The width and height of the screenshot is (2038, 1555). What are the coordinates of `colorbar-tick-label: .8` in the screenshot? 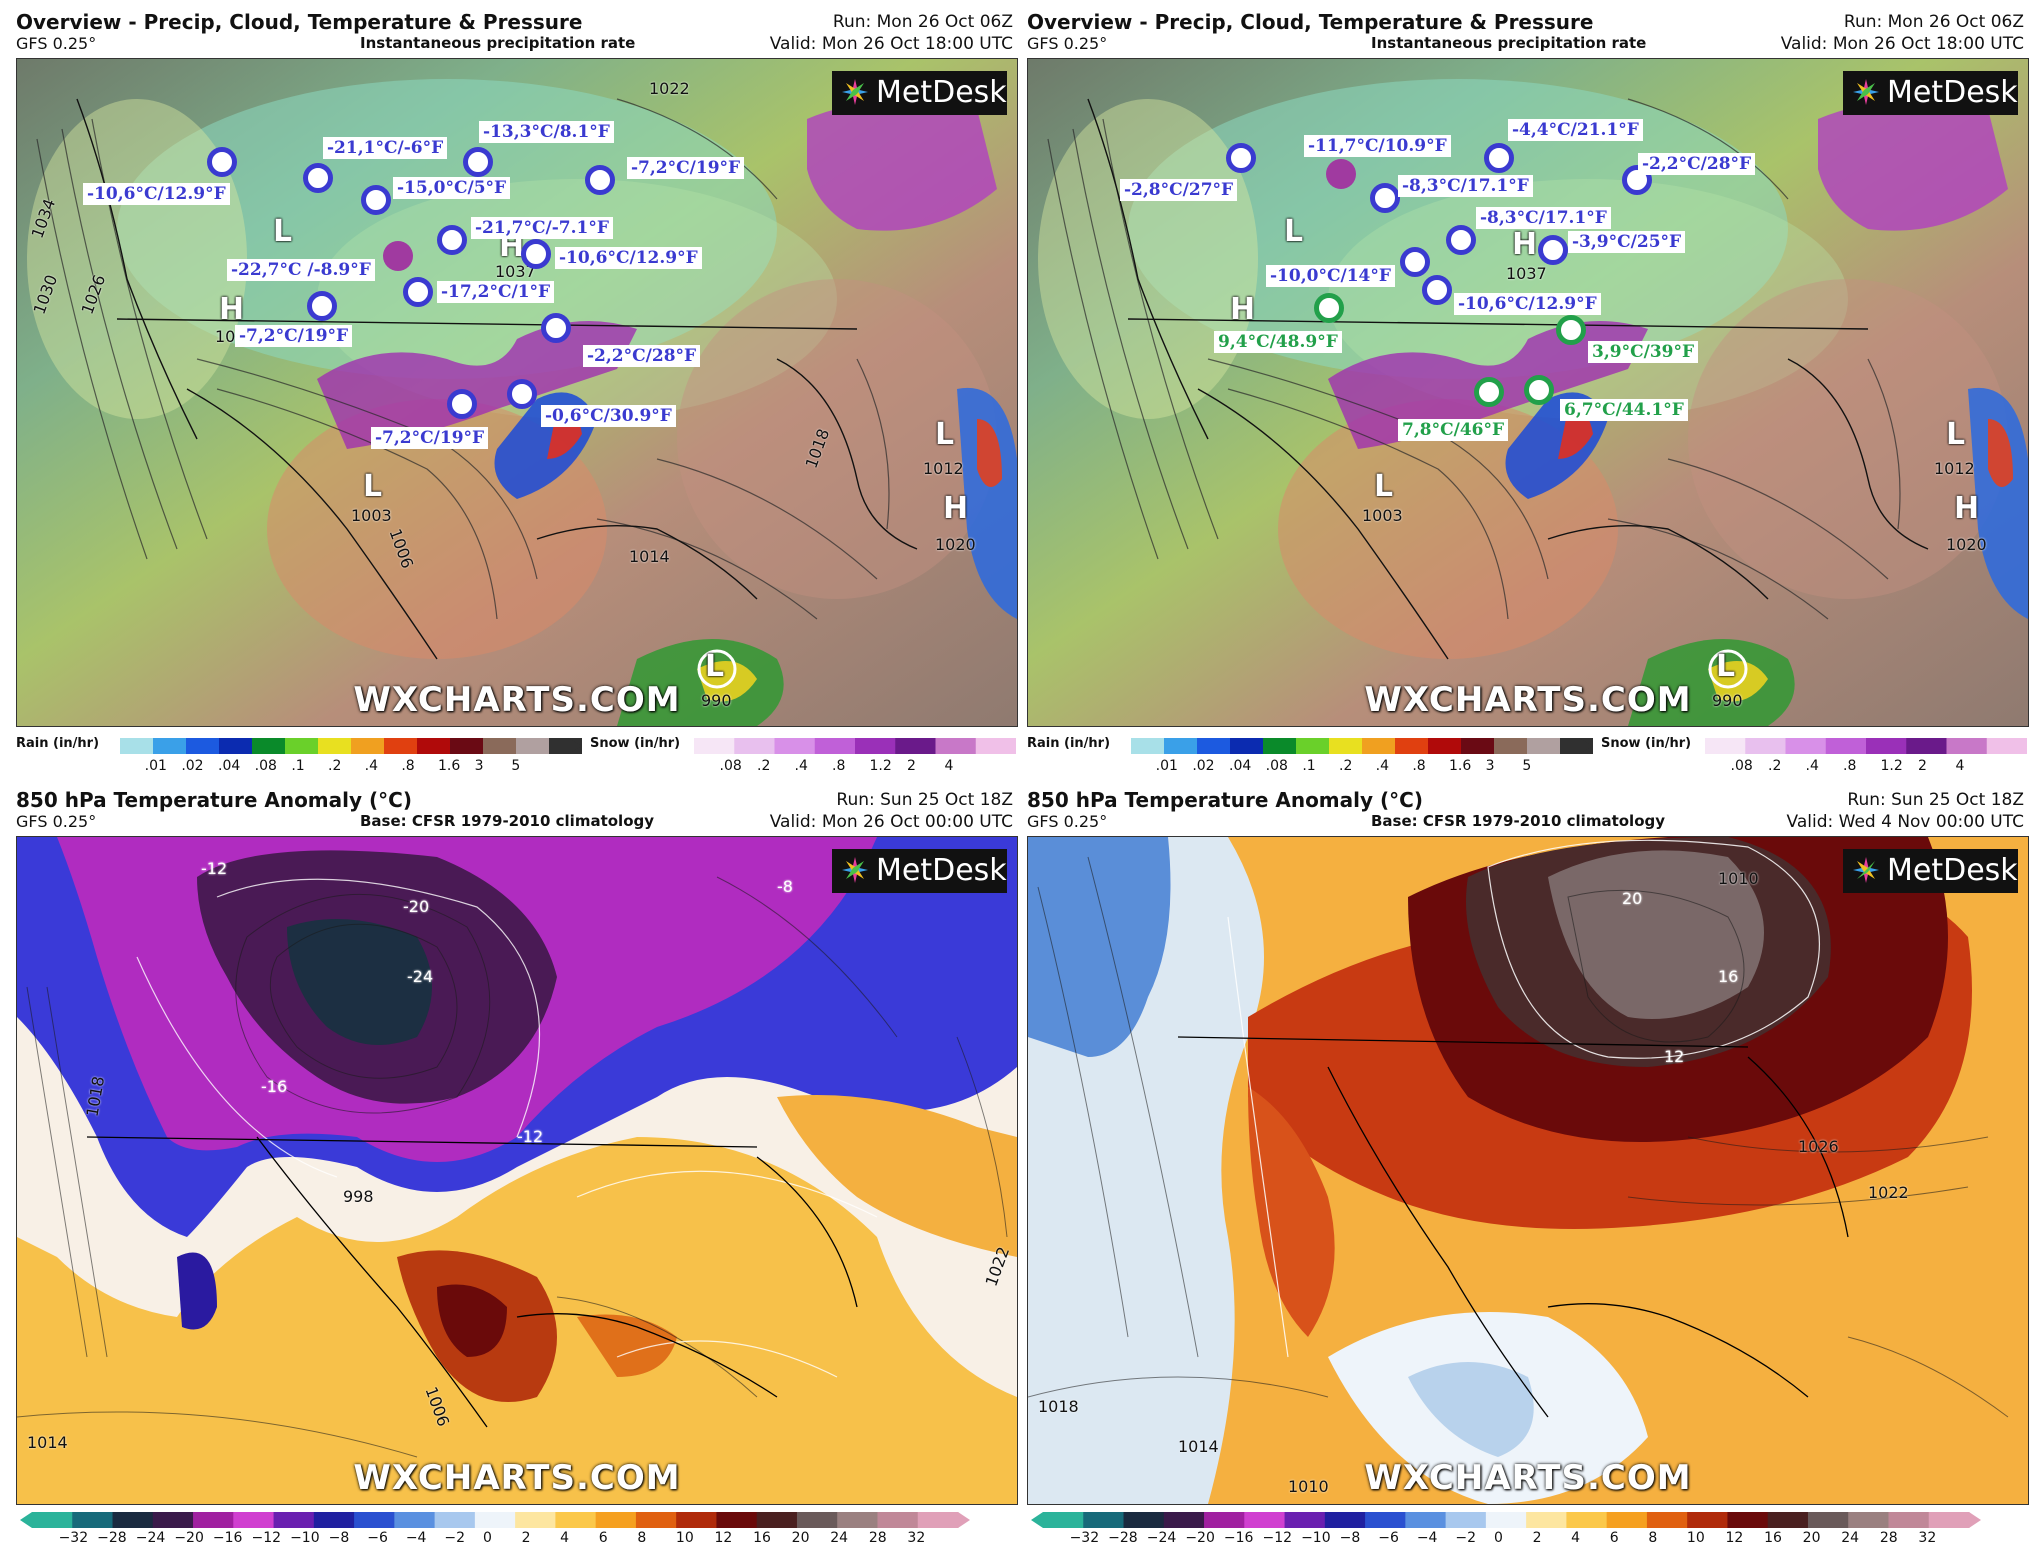 It's located at (408, 766).